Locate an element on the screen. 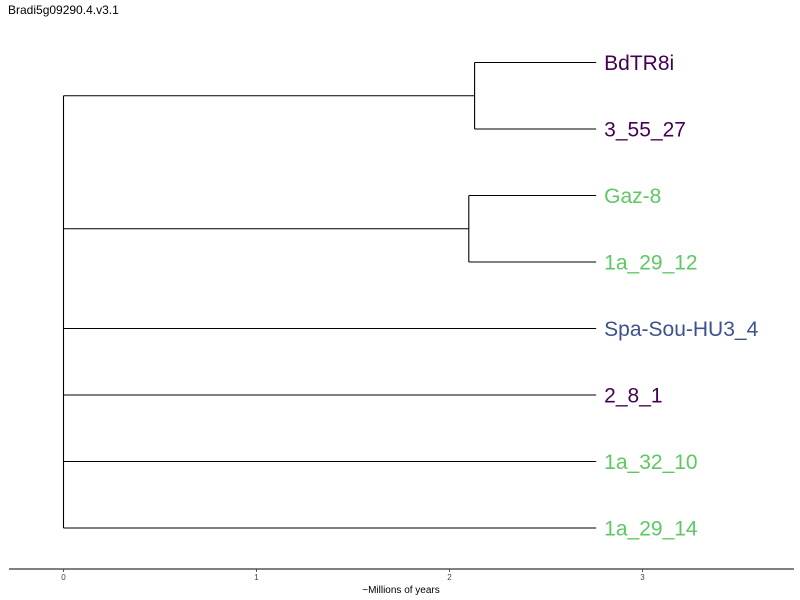  x-axis-title: ~Millions of years is located at coordinates (401, 590).